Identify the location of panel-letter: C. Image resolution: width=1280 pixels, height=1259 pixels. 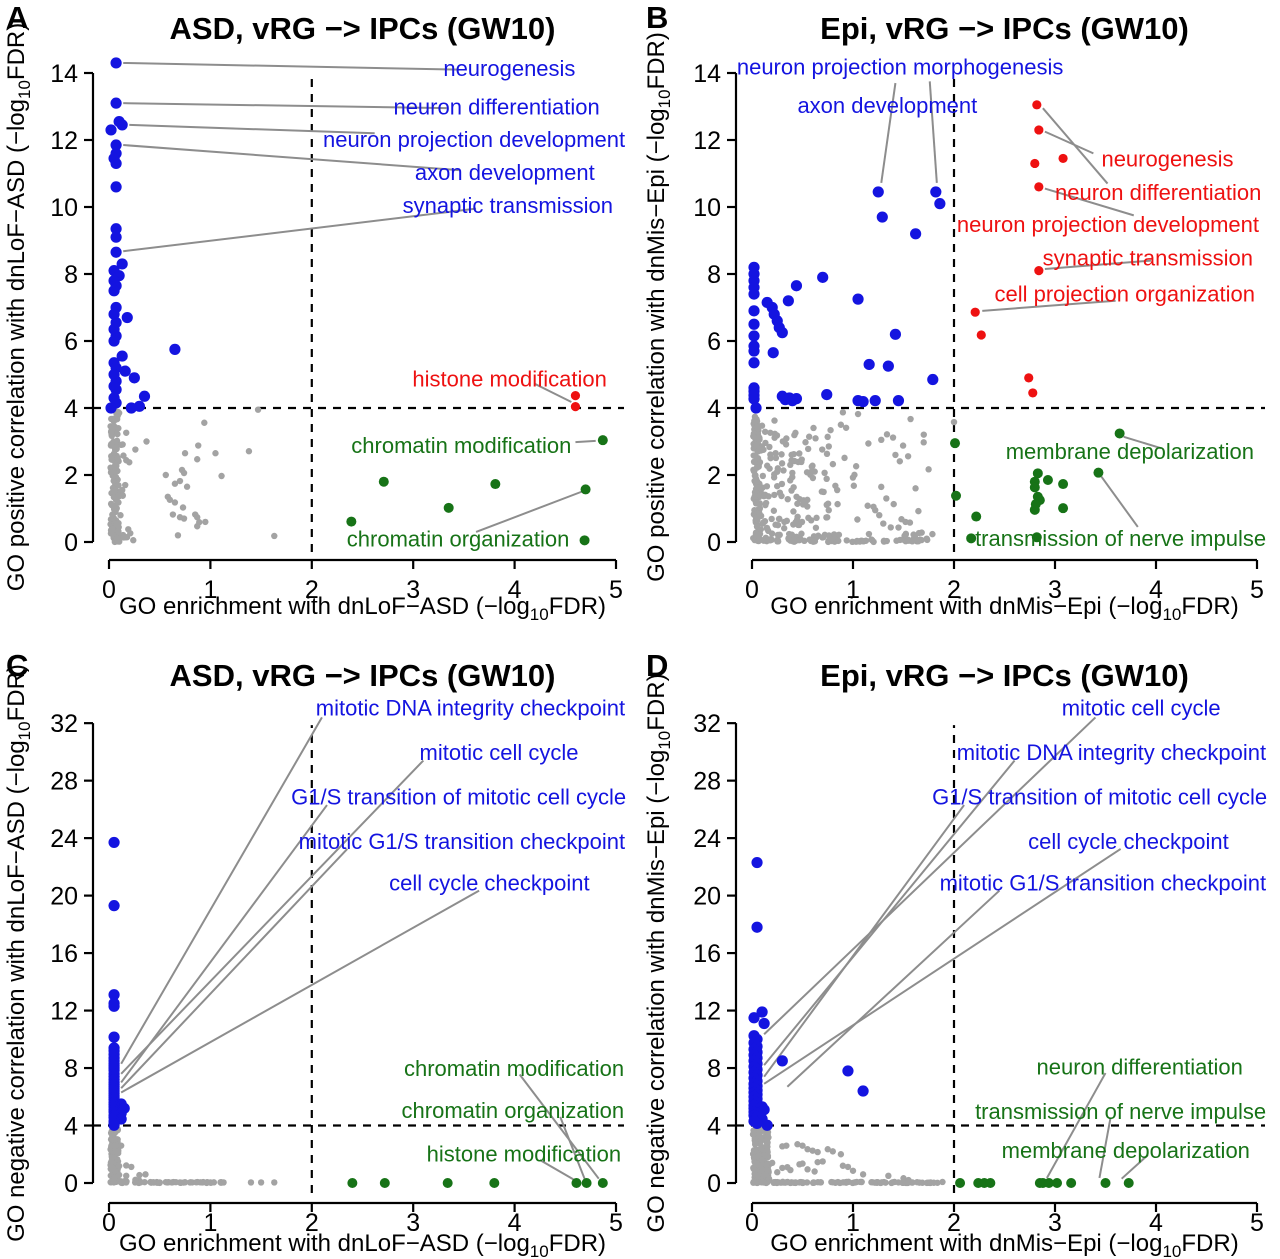
(17, 665).